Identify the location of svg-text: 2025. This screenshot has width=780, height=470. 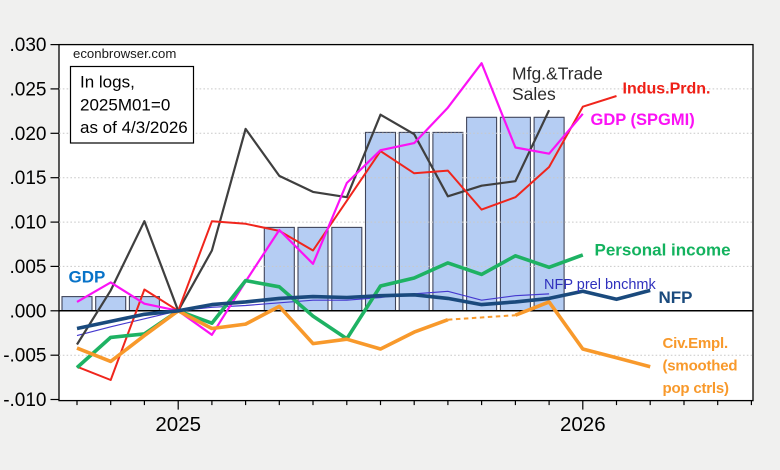
(178, 424).